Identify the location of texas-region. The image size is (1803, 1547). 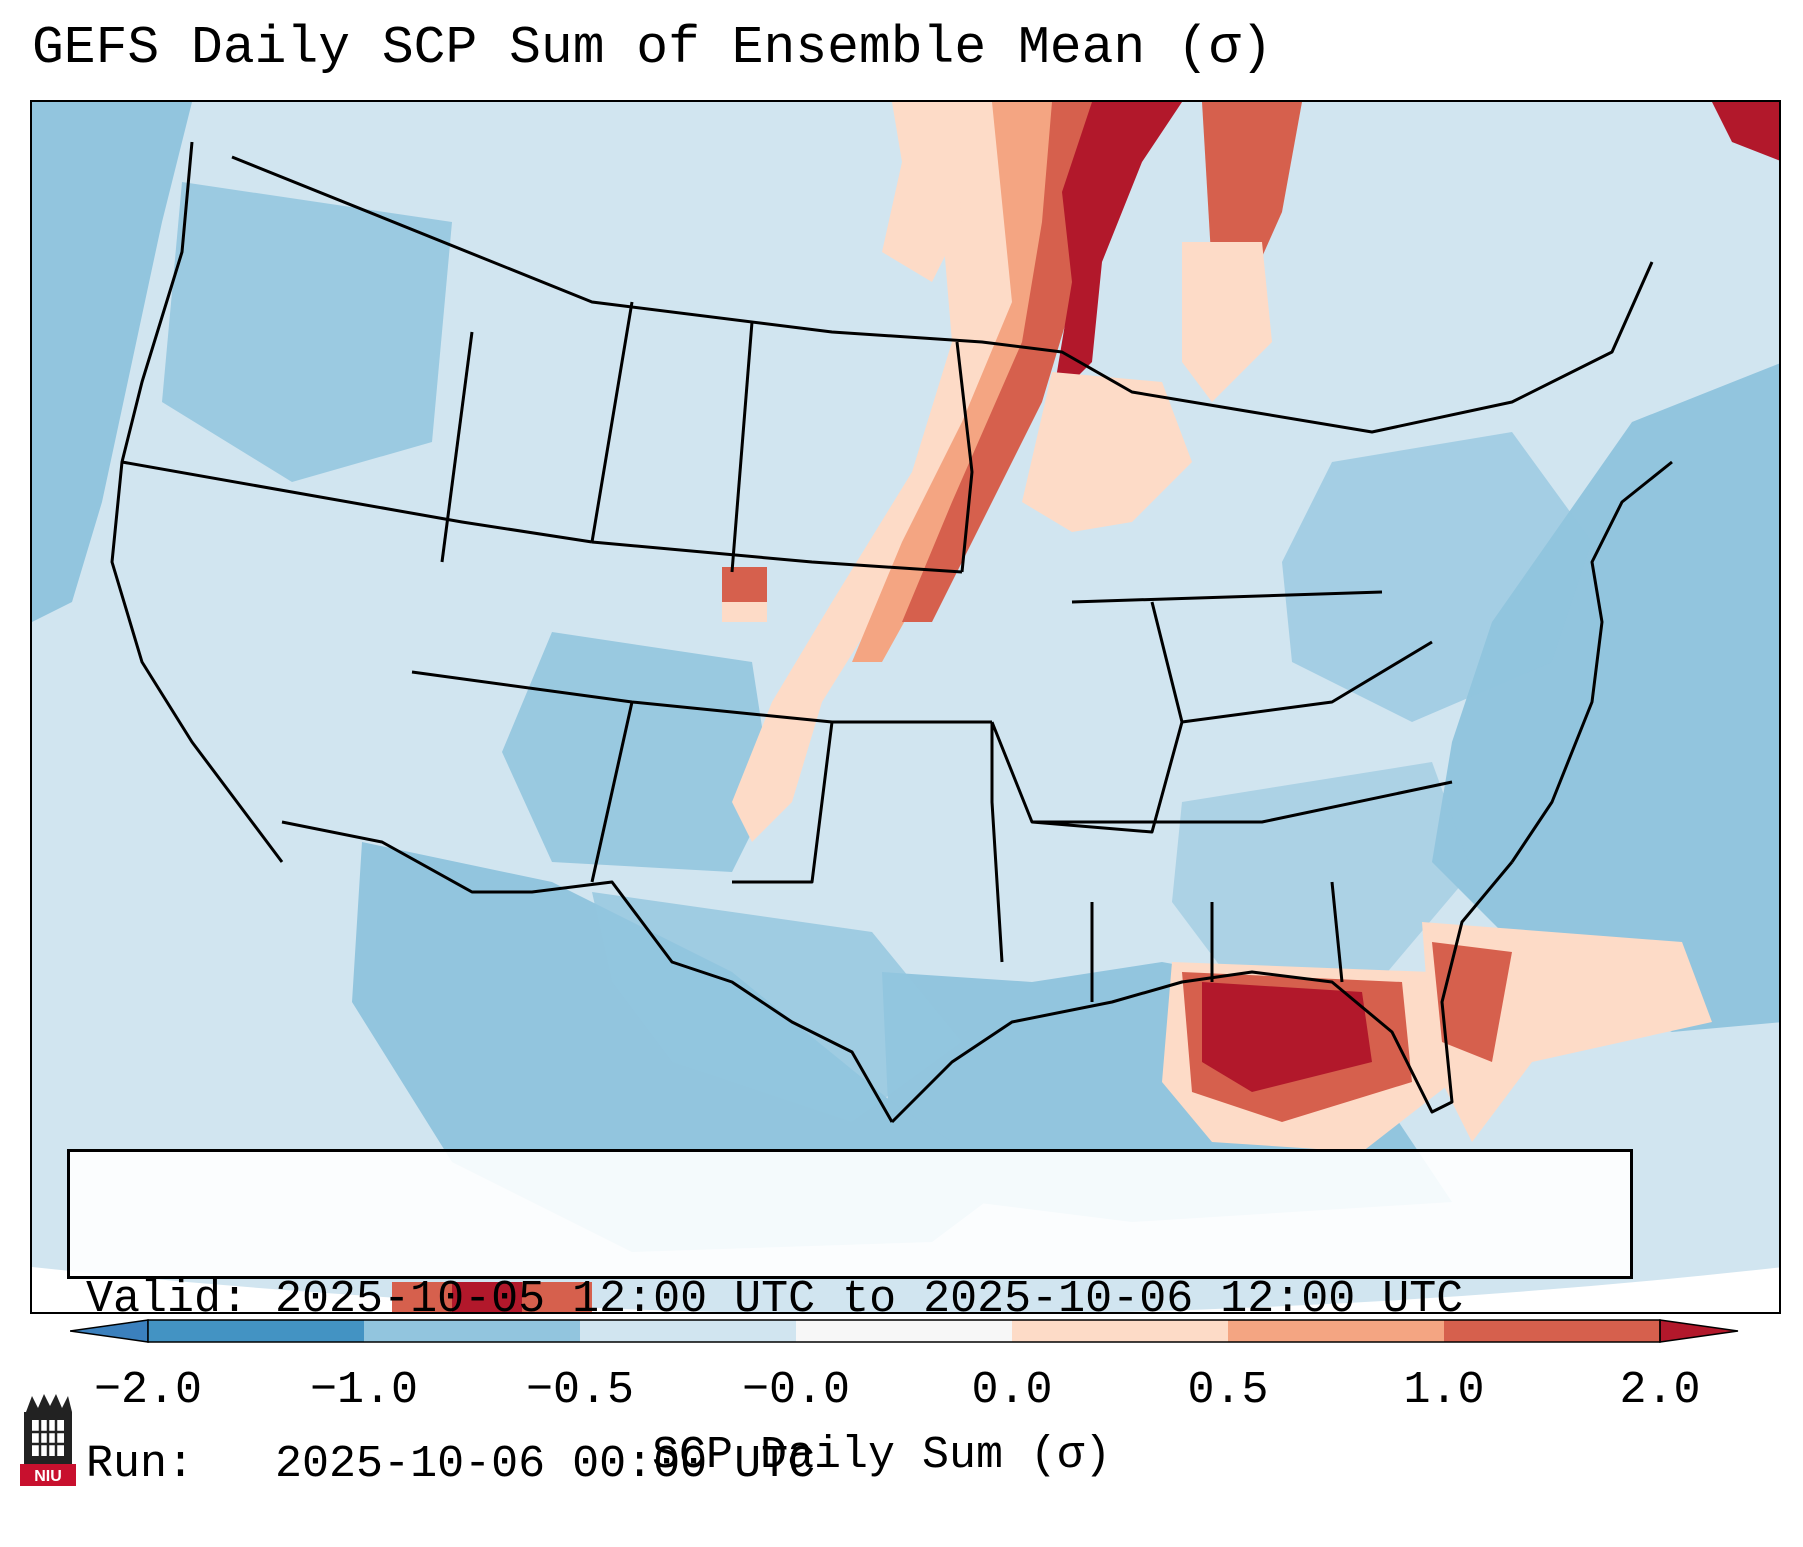
(777, 1007).